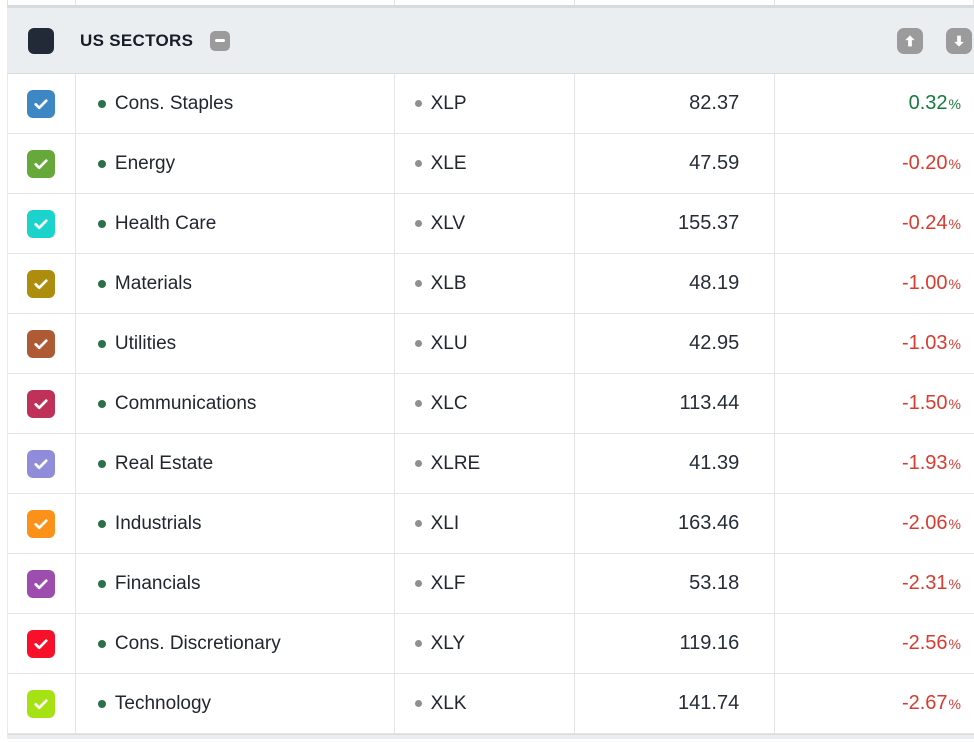  I want to click on change-value: -2.31 %, so click(931, 583).